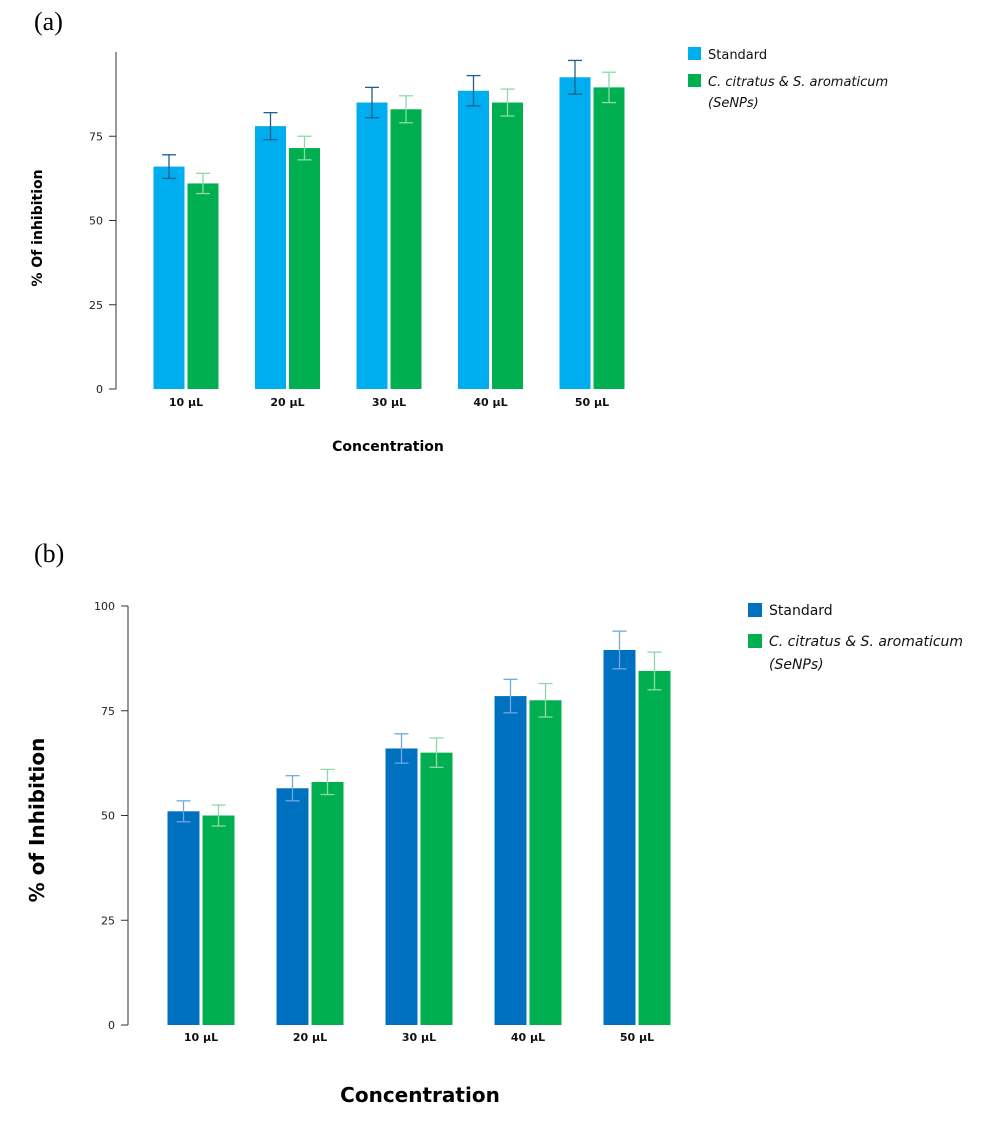 The image size is (986, 1122). Describe the element at coordinates (801, 611) in the screenshot. I see `panel-b-legend-label-standard: Standard` at that location.